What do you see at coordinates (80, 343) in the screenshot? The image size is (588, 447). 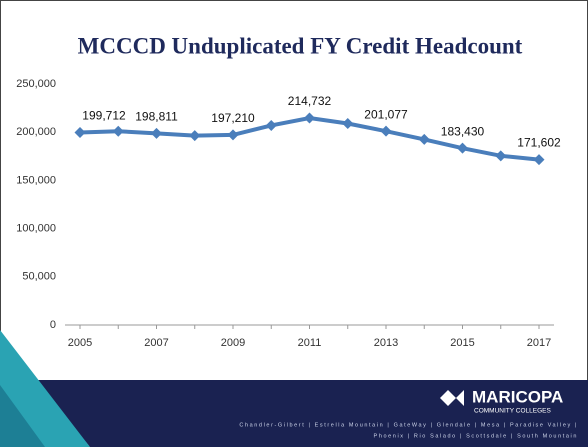 I see `x-tick-label: 2005` at bounding box center [80, 343].